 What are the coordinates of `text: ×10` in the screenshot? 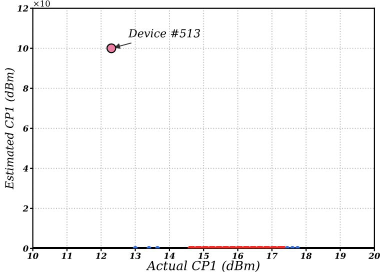 It's located at (42, 3).